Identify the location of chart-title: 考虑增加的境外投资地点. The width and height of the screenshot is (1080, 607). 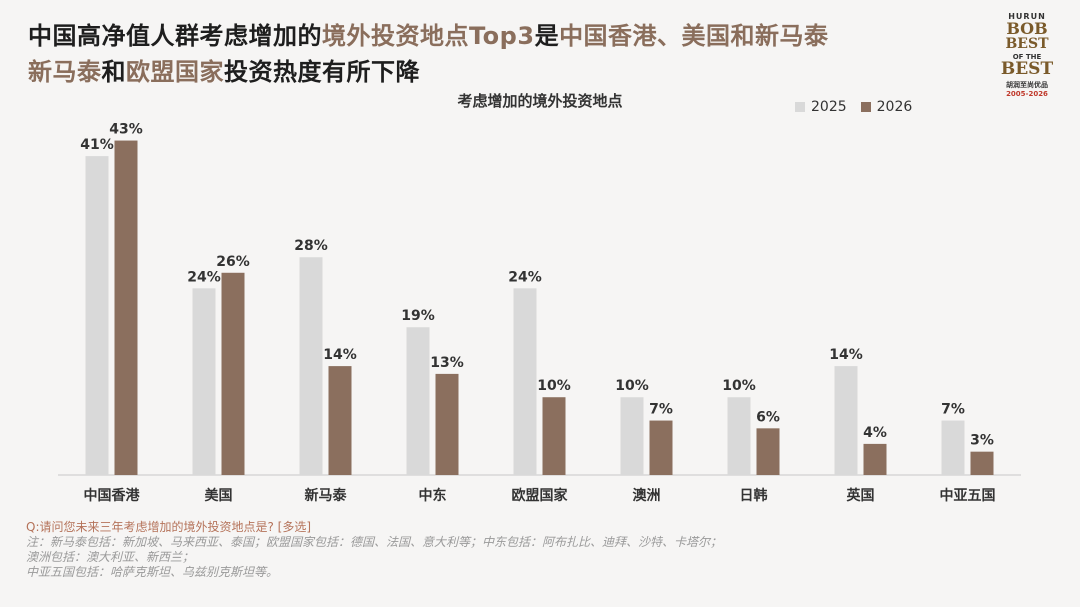
(540, 101).